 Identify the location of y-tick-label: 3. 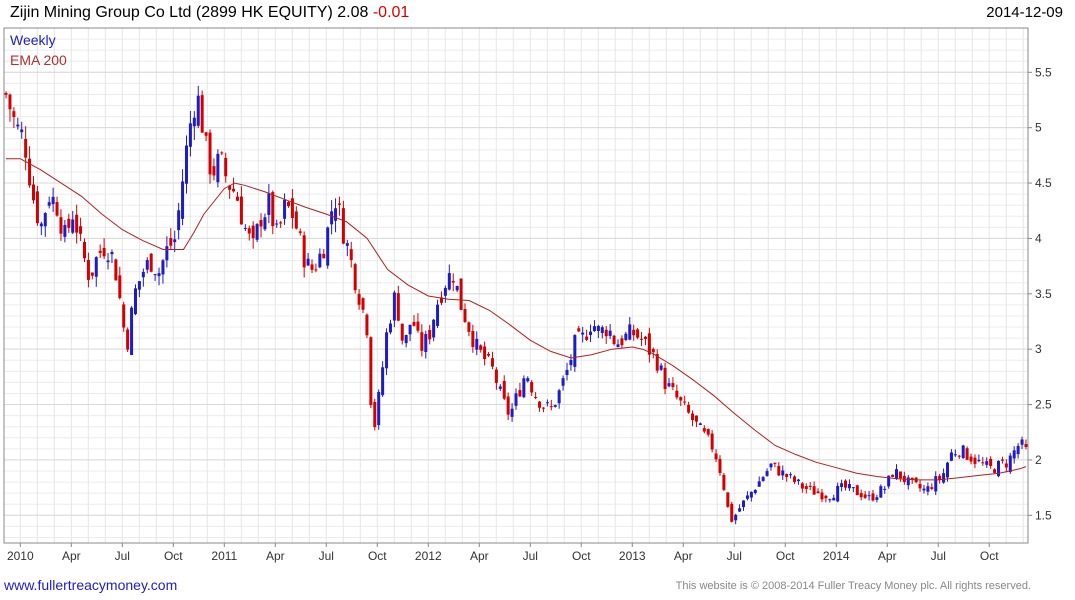
(1038, 349).